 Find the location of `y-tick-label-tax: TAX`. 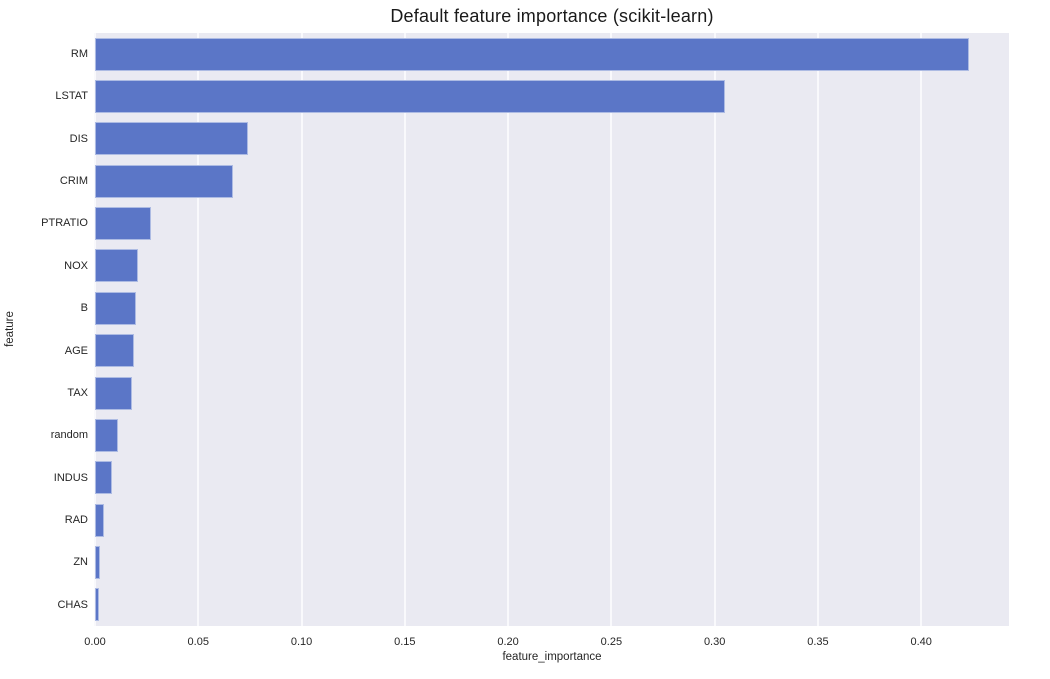

y-tick-label-tax: TAX is located at coordinates (77, 392).